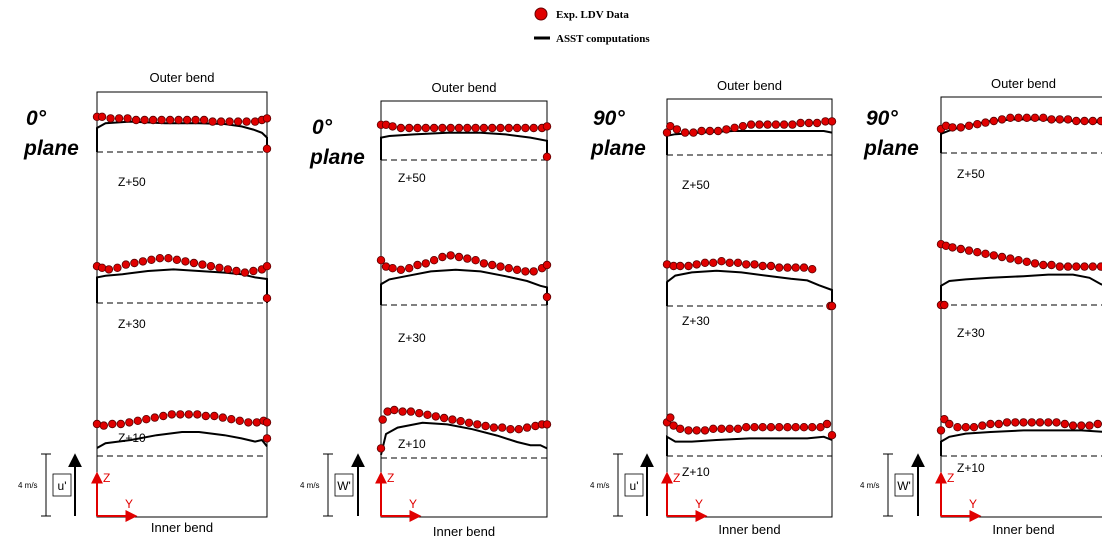  What do you see at coordinates (337, 157) in the screenshot?
I see `plane-label-word: plane` at bounding box center [337, 157].